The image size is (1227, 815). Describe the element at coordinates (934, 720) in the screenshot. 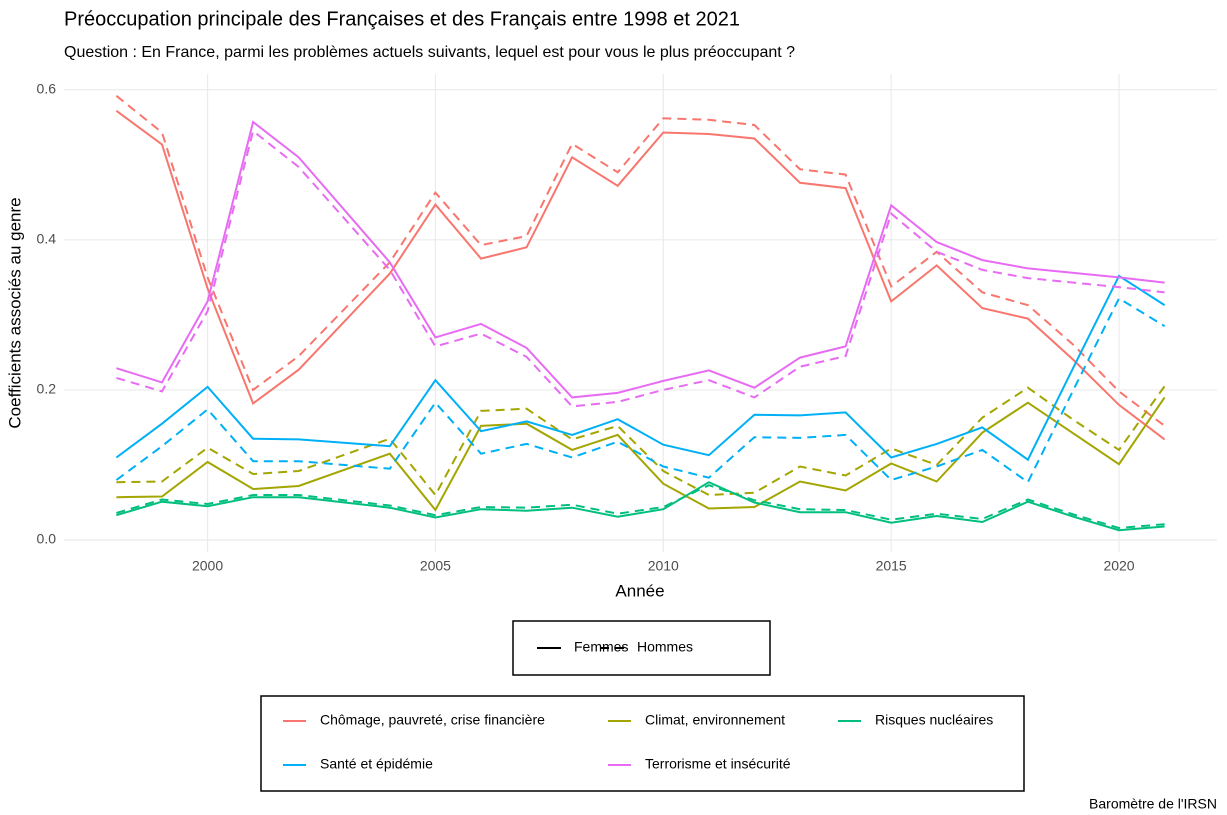

I see `legend-label: Risques nucléaires` at that location.